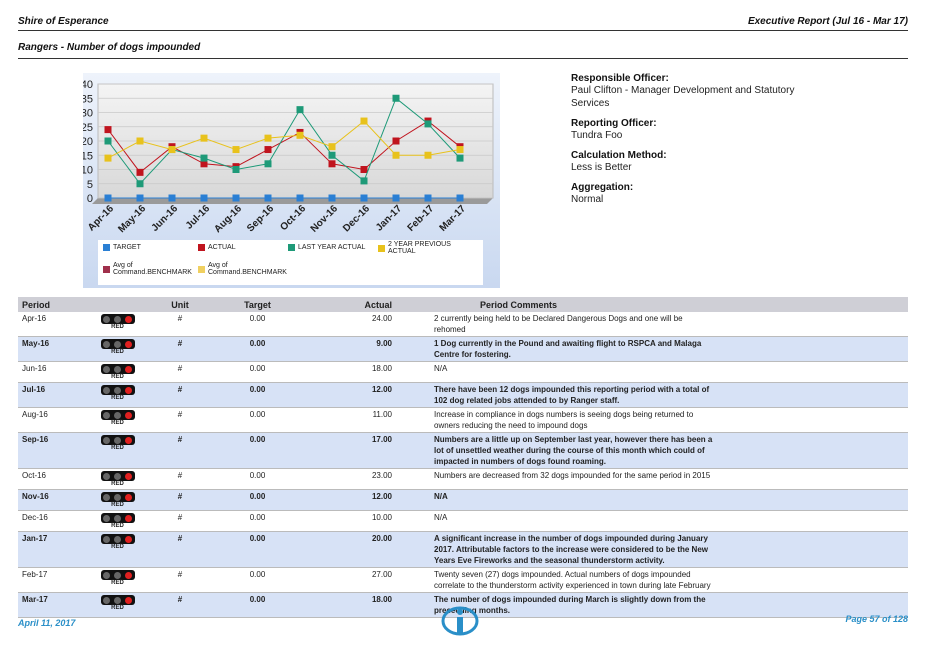 The height and width of the screenshot is (657, 928). I want to click on period-cell: May-16, so click(54, 349).